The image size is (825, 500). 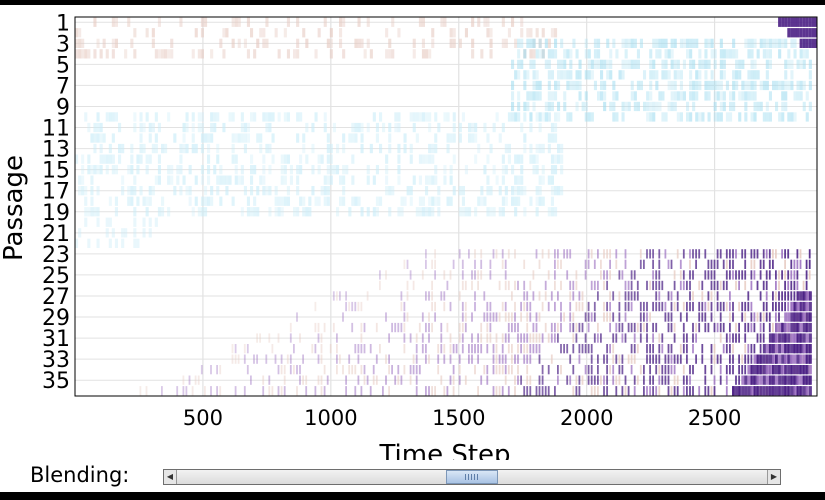 I want to click on blending-slider: ◀ ▶, so click(x=472, y=477).